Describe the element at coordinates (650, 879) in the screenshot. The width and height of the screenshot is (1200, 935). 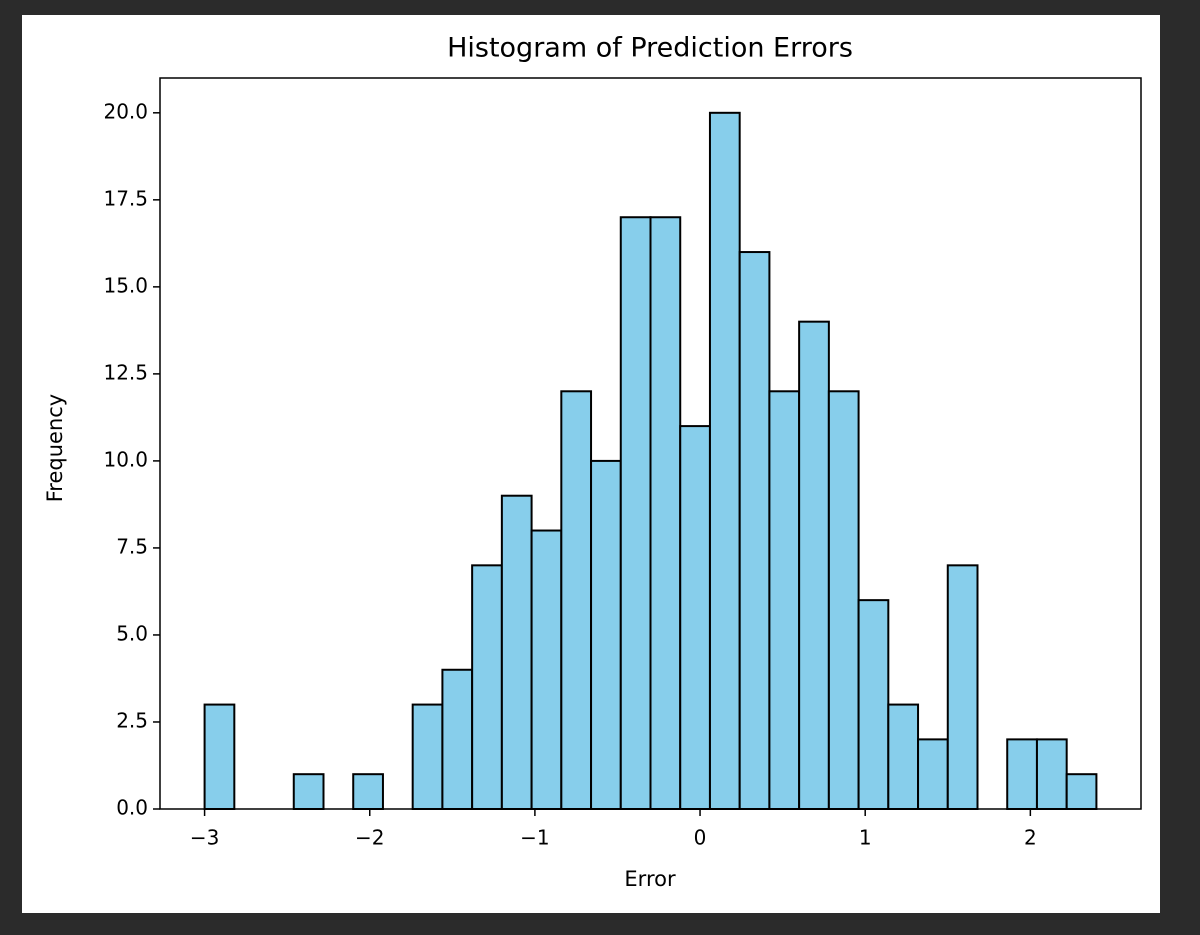
I see `x-axis-label: Error` at that location.